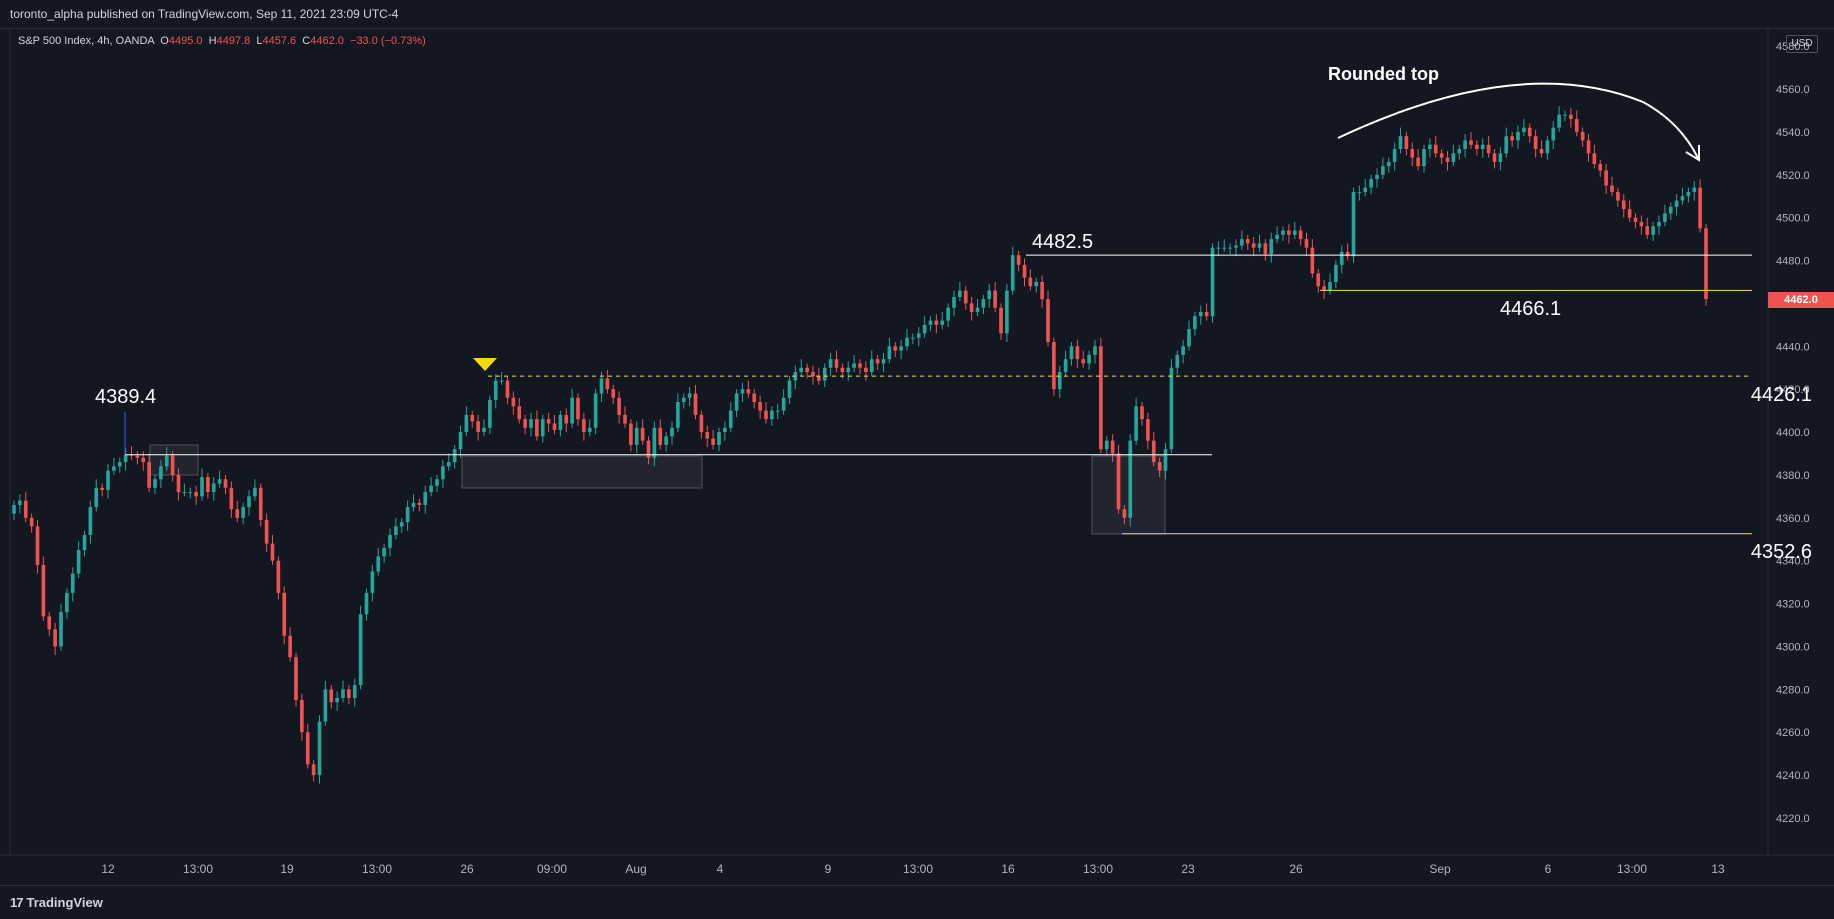 Image resolution: width=1834 pixels, height=919 pixels. What do you see at coordinates (1793, 262) in the screenshot?
I see `y-tick-label: 4480.0` at bounding box center [1793, 262].